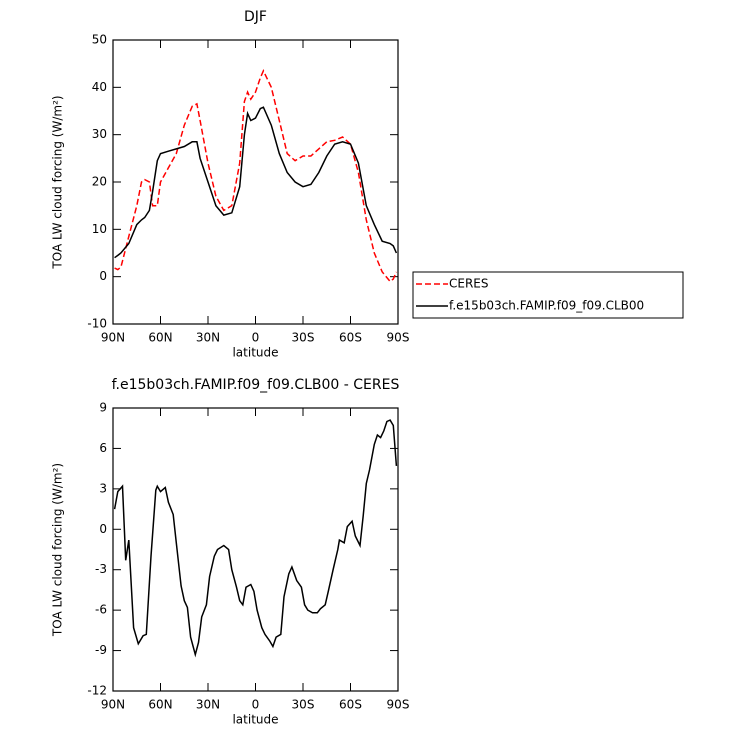 The width and height of the screenshot is (733, 743). Describe the element at coordinates (103, 408) in the screenshot. I see `y-tick-label: 9` at that location.